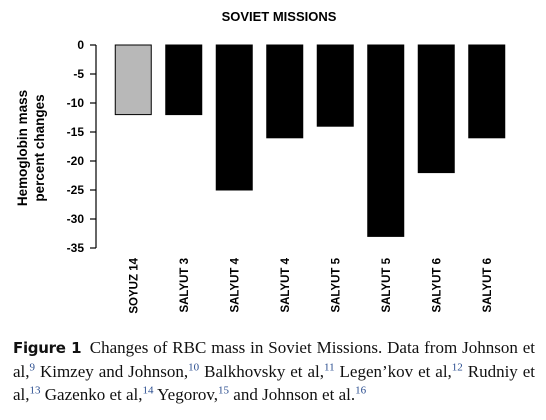  I want to click on y-tick-label: -5, so click(78, 74).